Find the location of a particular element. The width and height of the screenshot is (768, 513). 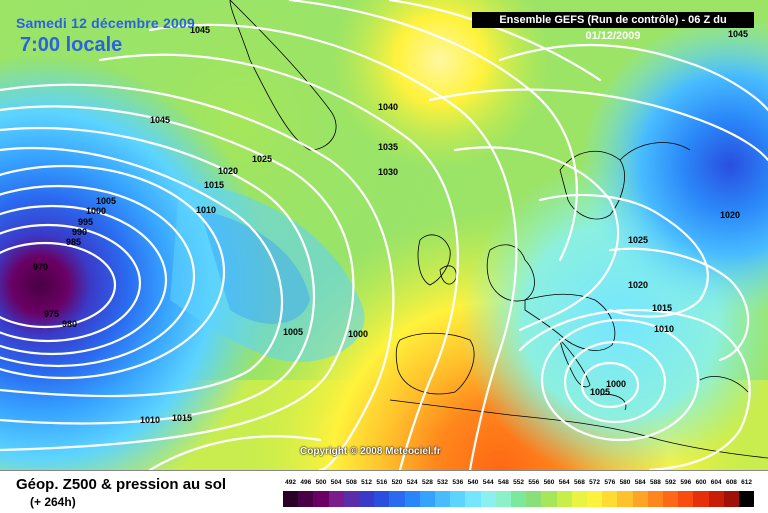

scale-tick-label: 512 is located at coordinates (367, 482).